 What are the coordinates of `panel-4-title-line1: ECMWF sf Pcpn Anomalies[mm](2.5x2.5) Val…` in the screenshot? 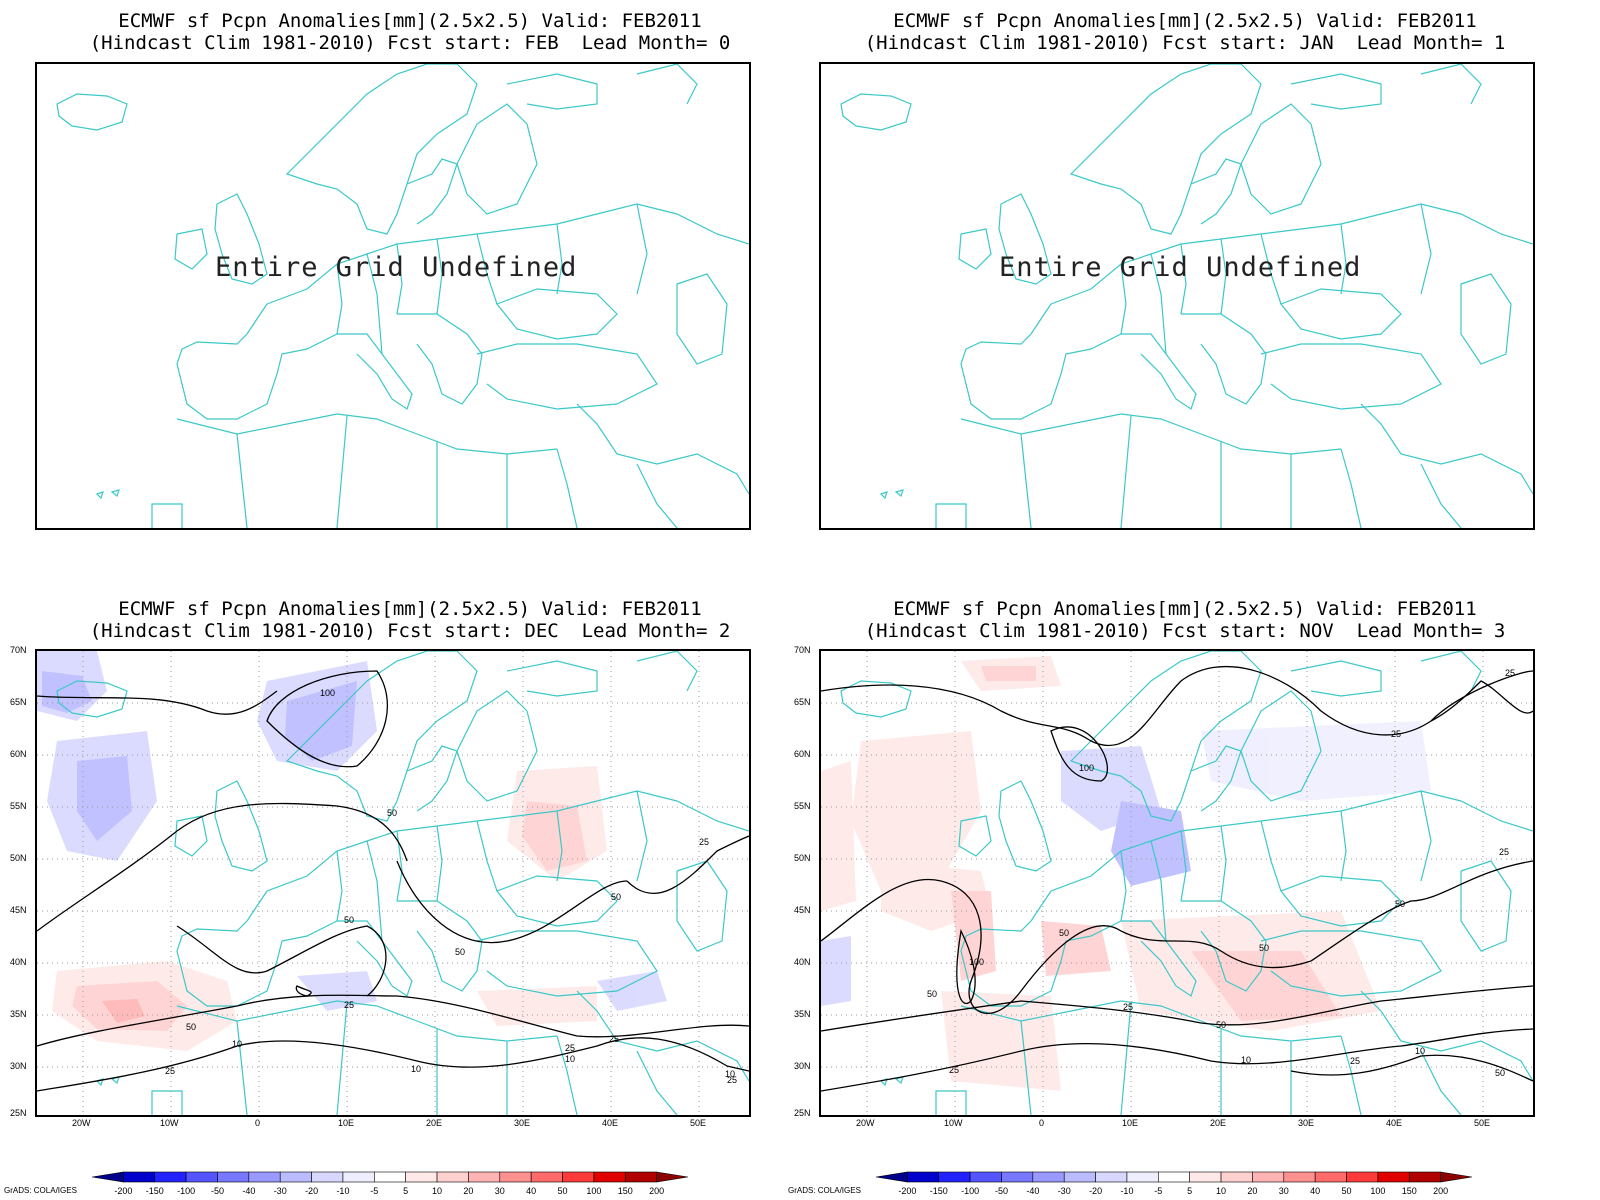 It's located at (1185, 609).